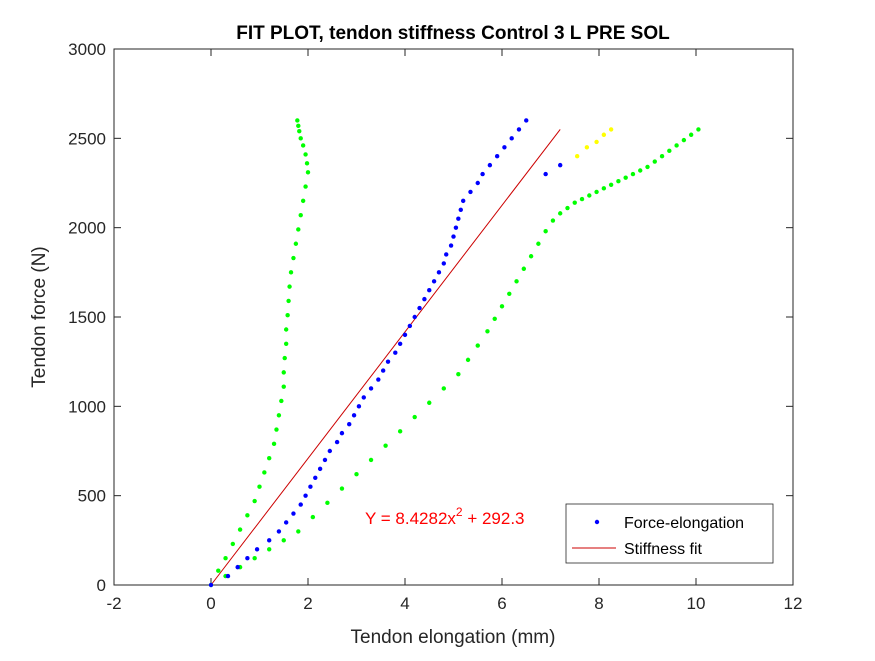 The width and height of the screenshot is (875, 661). What do you see at coordinates (684, 523) in the screenshot?
I see `legend-label-force-elongation: Force-elongation` at bounding box center [684, 523].